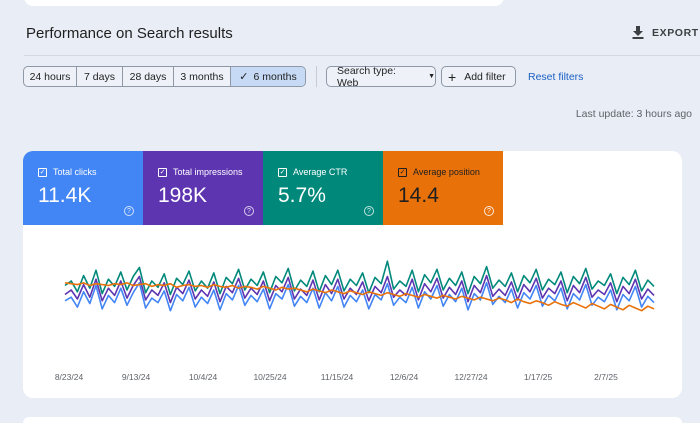  I want to click on range-28-days: 28 days, so click(148, 76).